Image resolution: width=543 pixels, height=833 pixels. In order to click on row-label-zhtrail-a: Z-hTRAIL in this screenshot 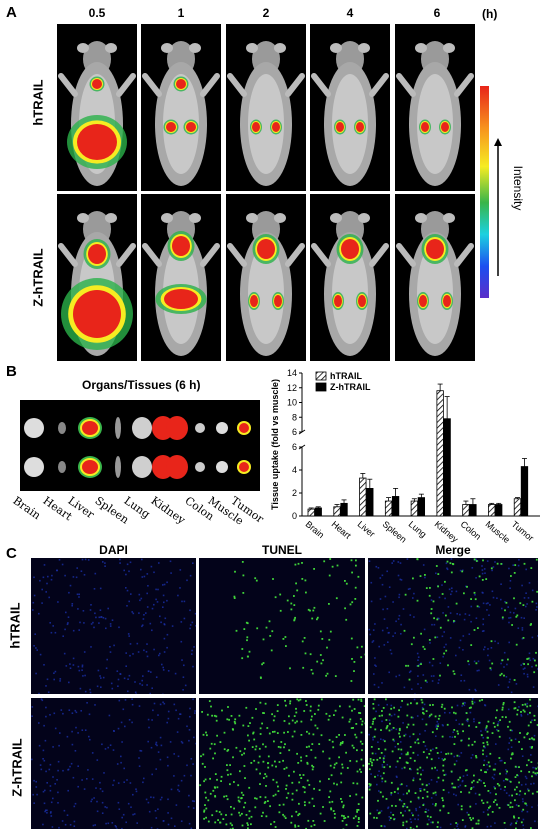, I will do `click(38, 277)`.